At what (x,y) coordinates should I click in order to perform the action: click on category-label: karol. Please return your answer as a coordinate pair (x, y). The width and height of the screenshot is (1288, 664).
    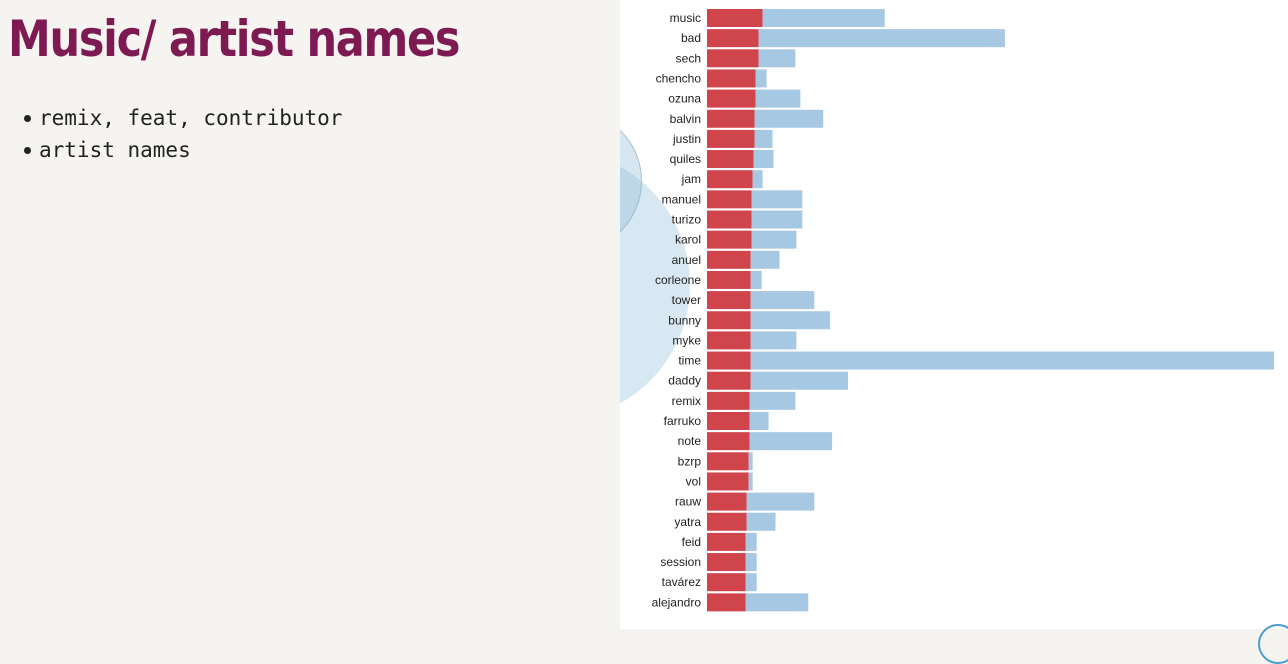
    Looking at the image, I should click on (688, 240).